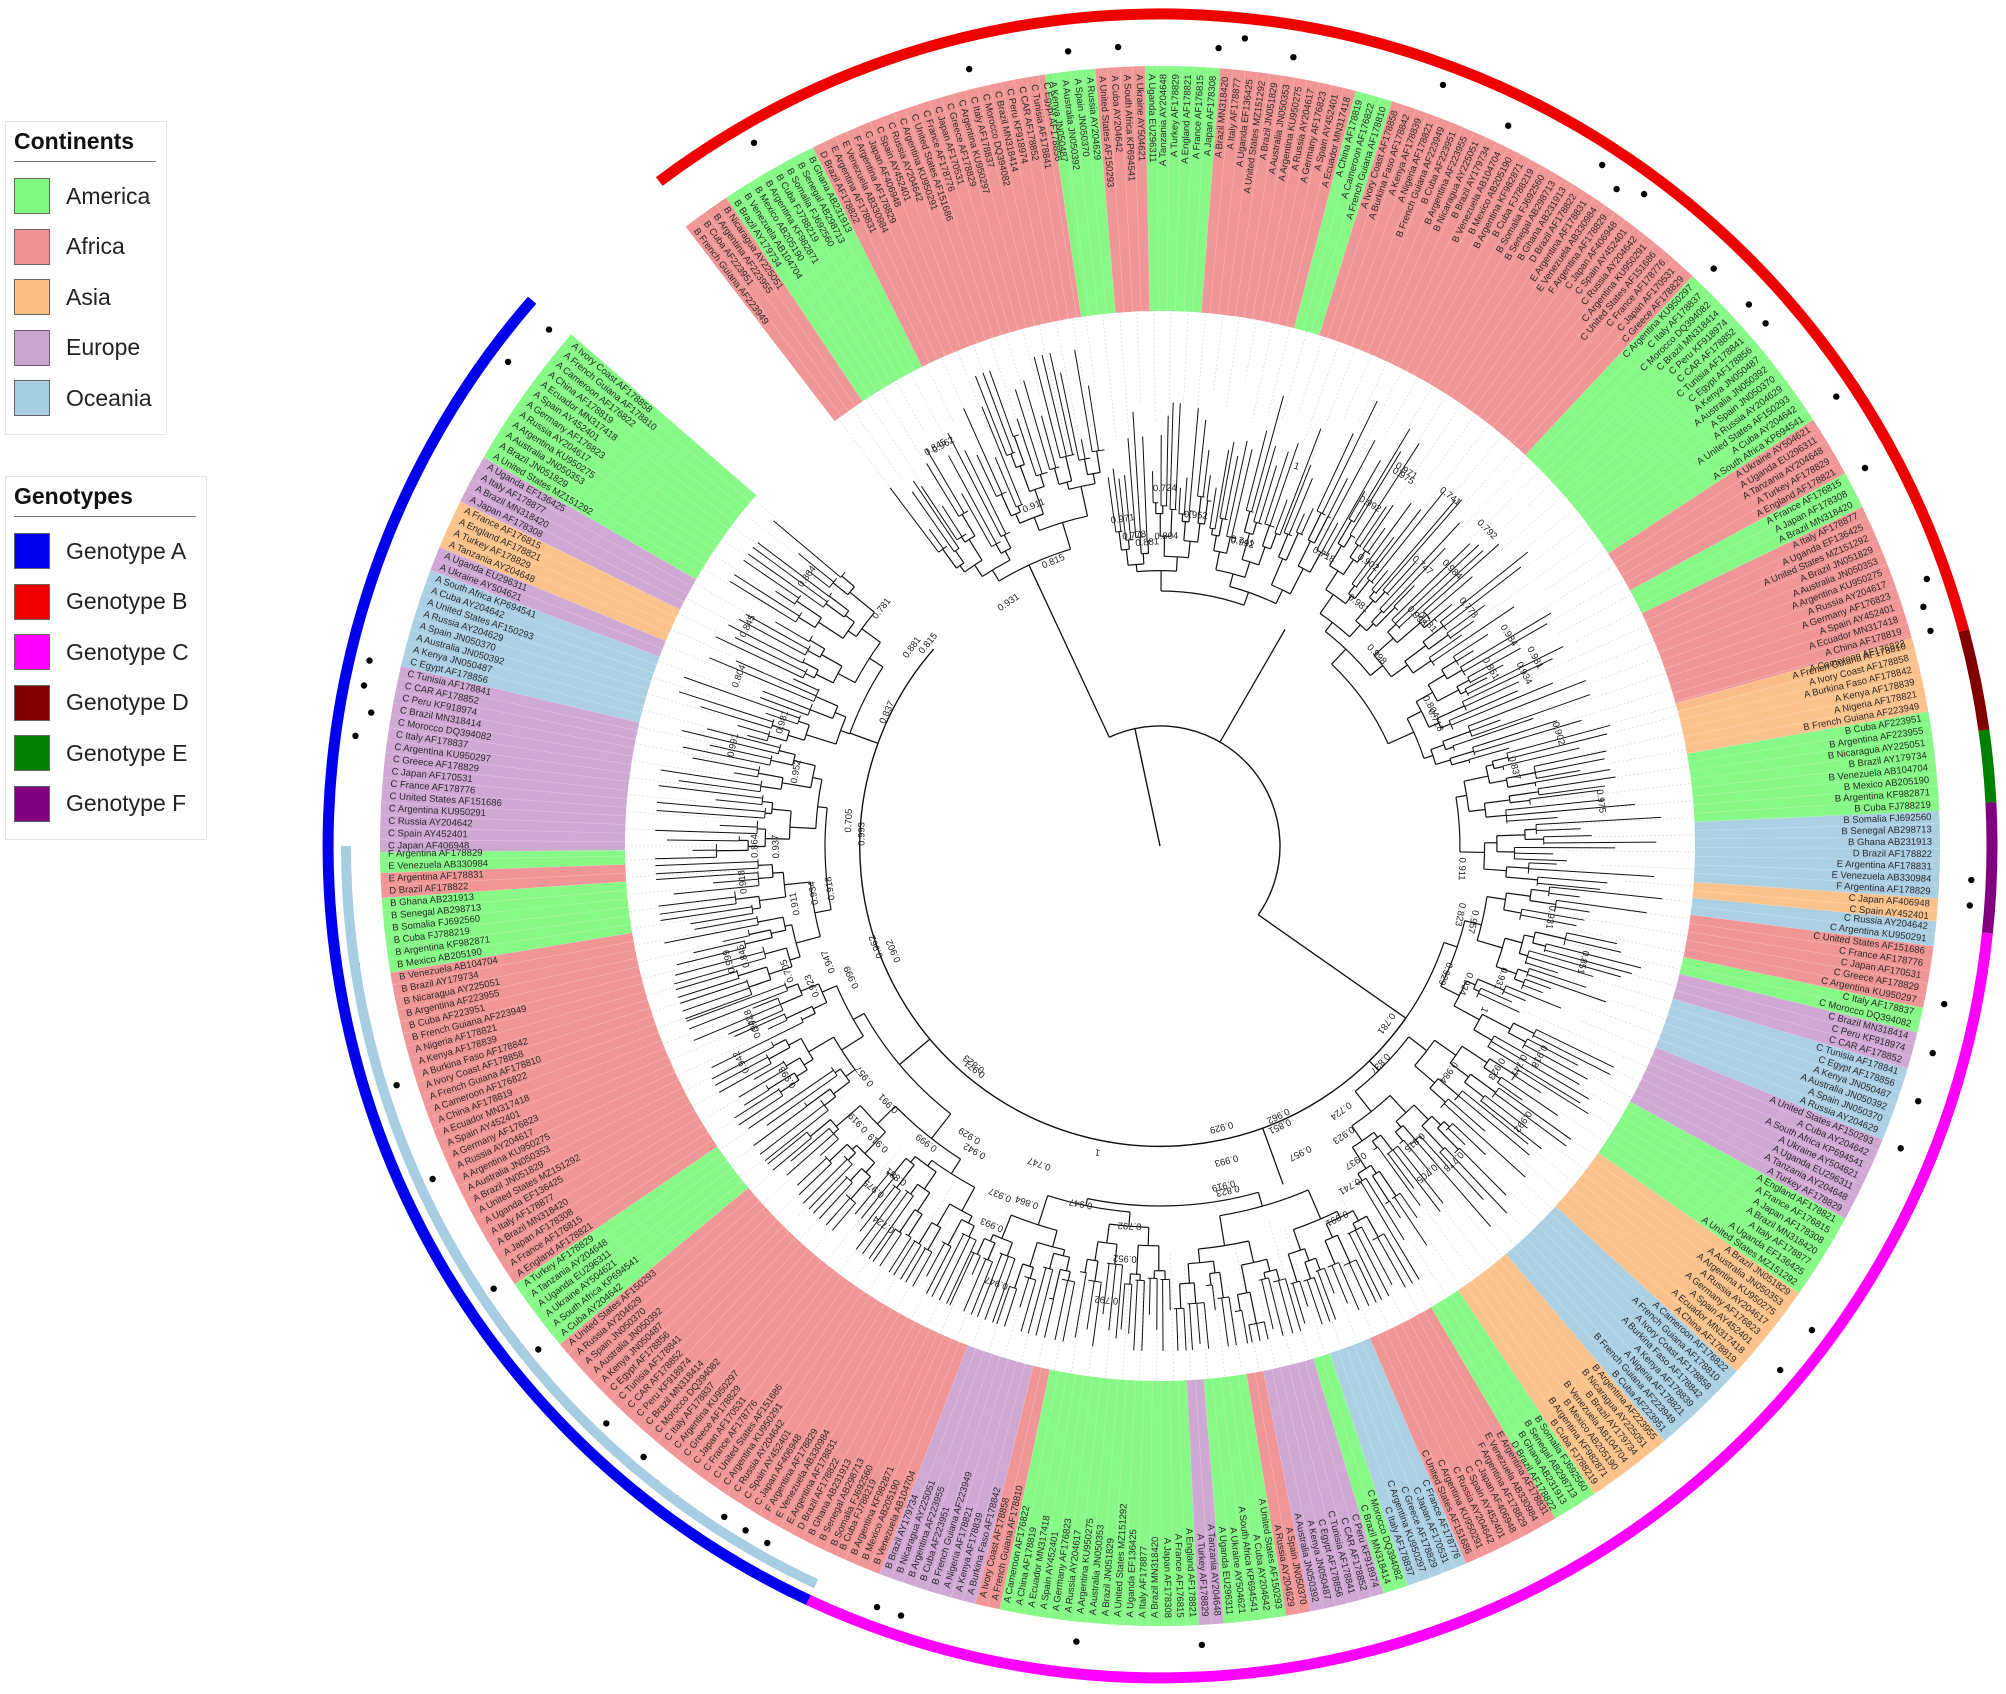  I want to click on support-value: 0.992, so click(1522, 1121).